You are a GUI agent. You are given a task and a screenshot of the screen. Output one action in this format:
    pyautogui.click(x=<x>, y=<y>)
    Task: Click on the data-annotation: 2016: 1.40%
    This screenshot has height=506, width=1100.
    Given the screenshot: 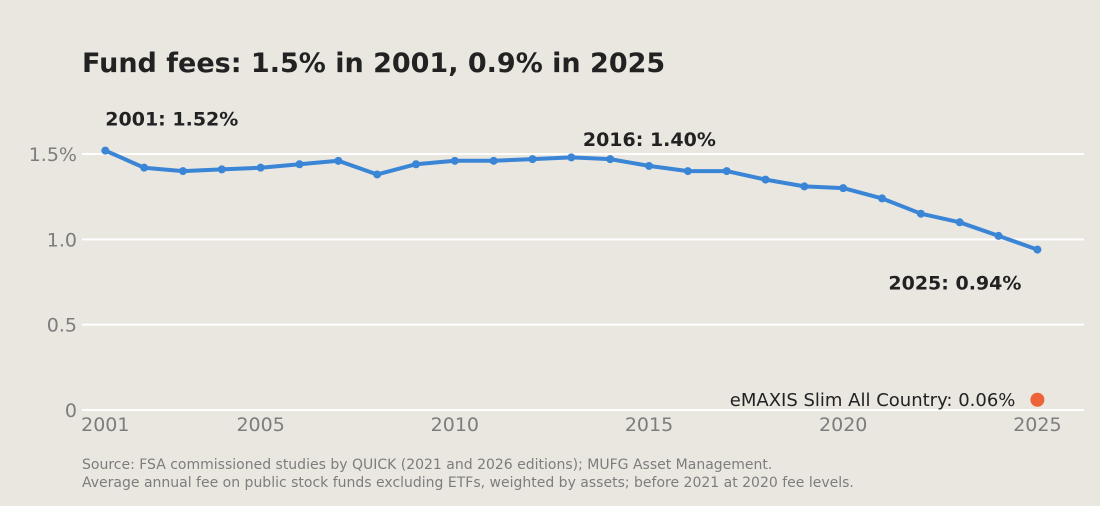 What is the action you would take?
    pyautogui.click(x=649, y=140)
    